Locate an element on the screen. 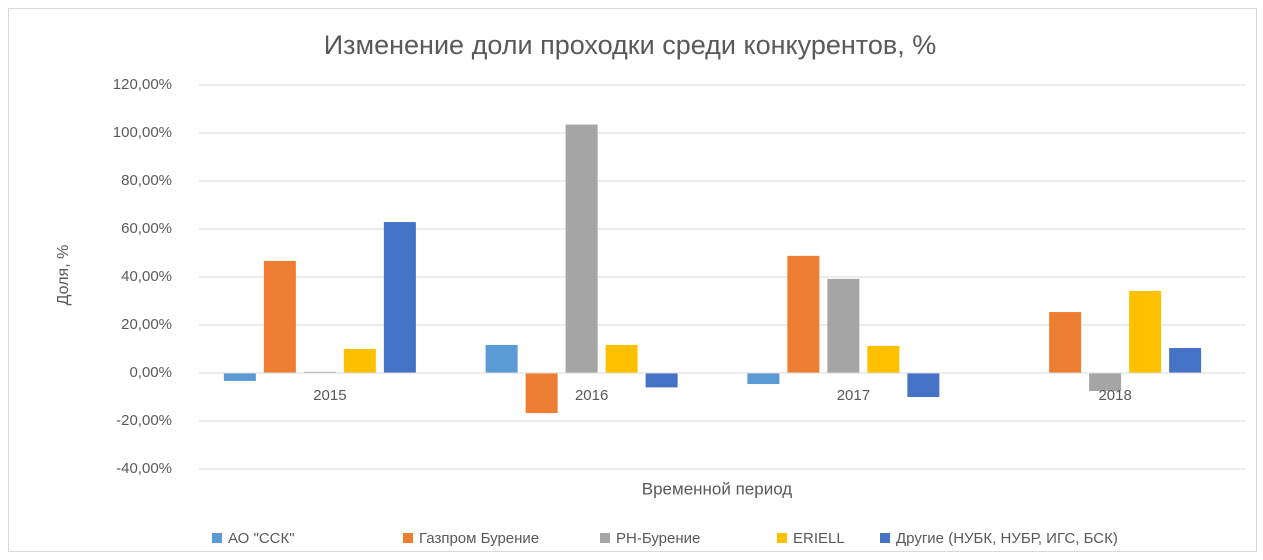 The height and width of the screenshot is (560, 1263). y-tick-label: 100,00% is located at coordinates (142, 132).